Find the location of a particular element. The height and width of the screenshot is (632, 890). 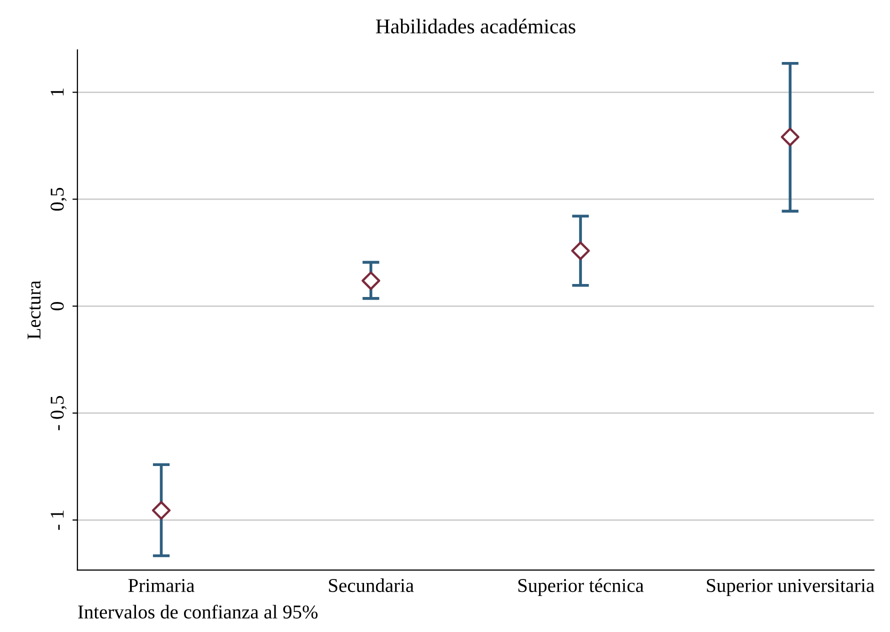

x-tick-label: Superior universitaria is located at coordinates (790, 587).